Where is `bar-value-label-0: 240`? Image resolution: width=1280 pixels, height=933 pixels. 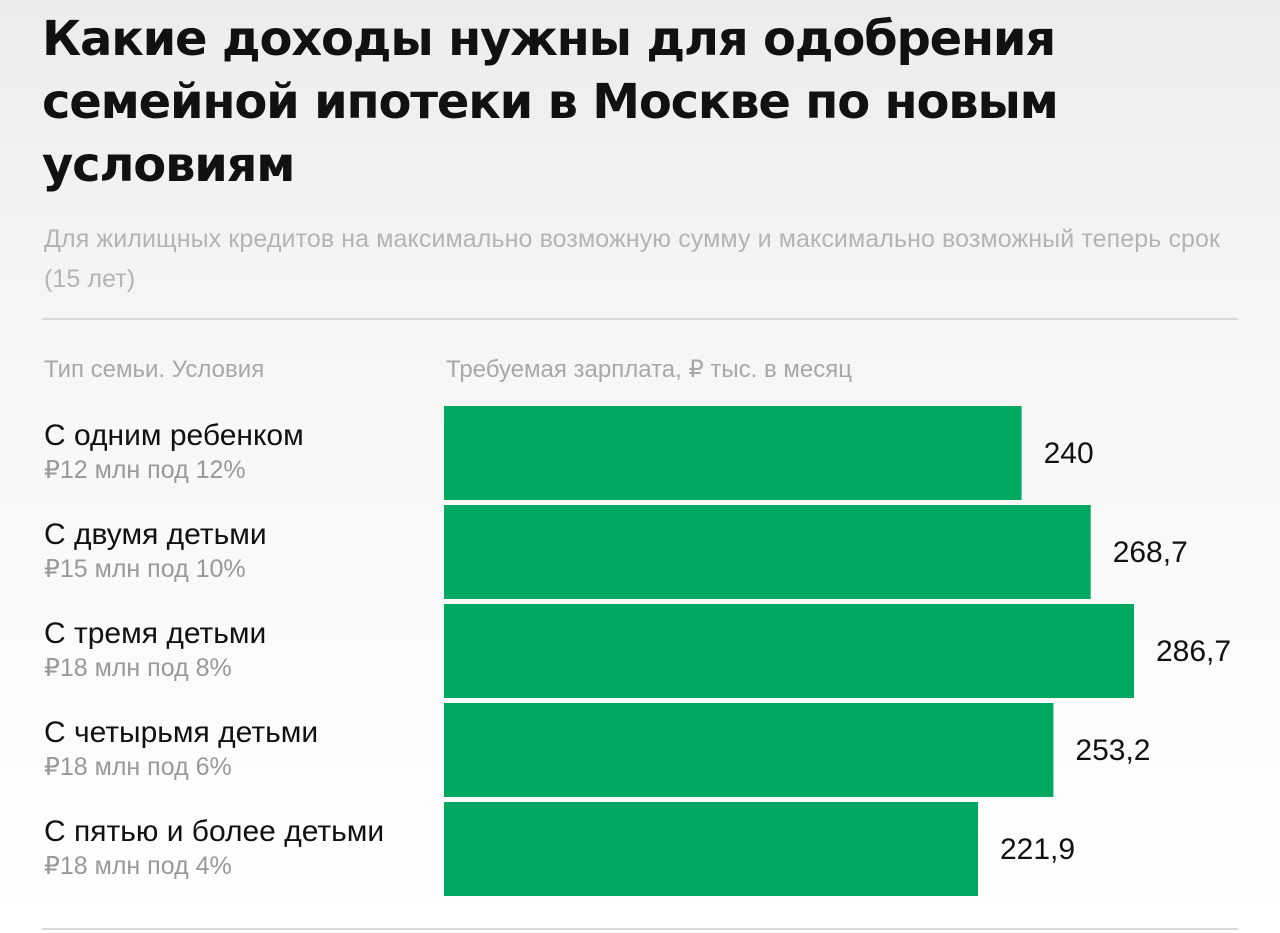
bar-value-label-0: 240 is located at coordinates (1069, 453).